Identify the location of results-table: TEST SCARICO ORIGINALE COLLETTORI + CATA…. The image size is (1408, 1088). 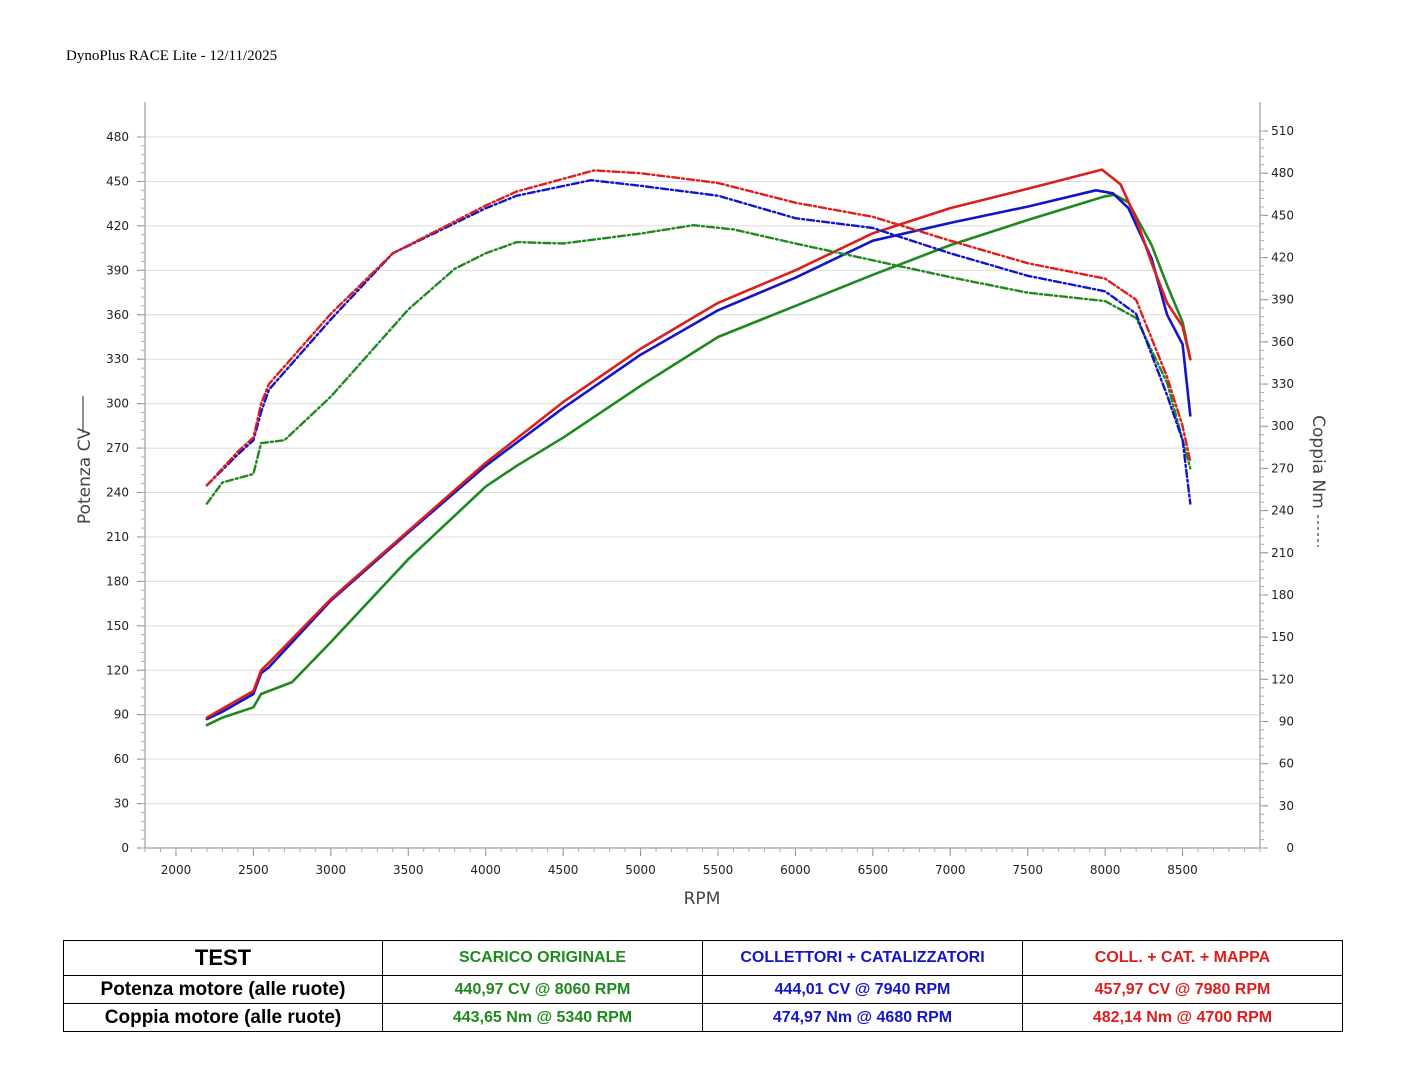
(703, 986).